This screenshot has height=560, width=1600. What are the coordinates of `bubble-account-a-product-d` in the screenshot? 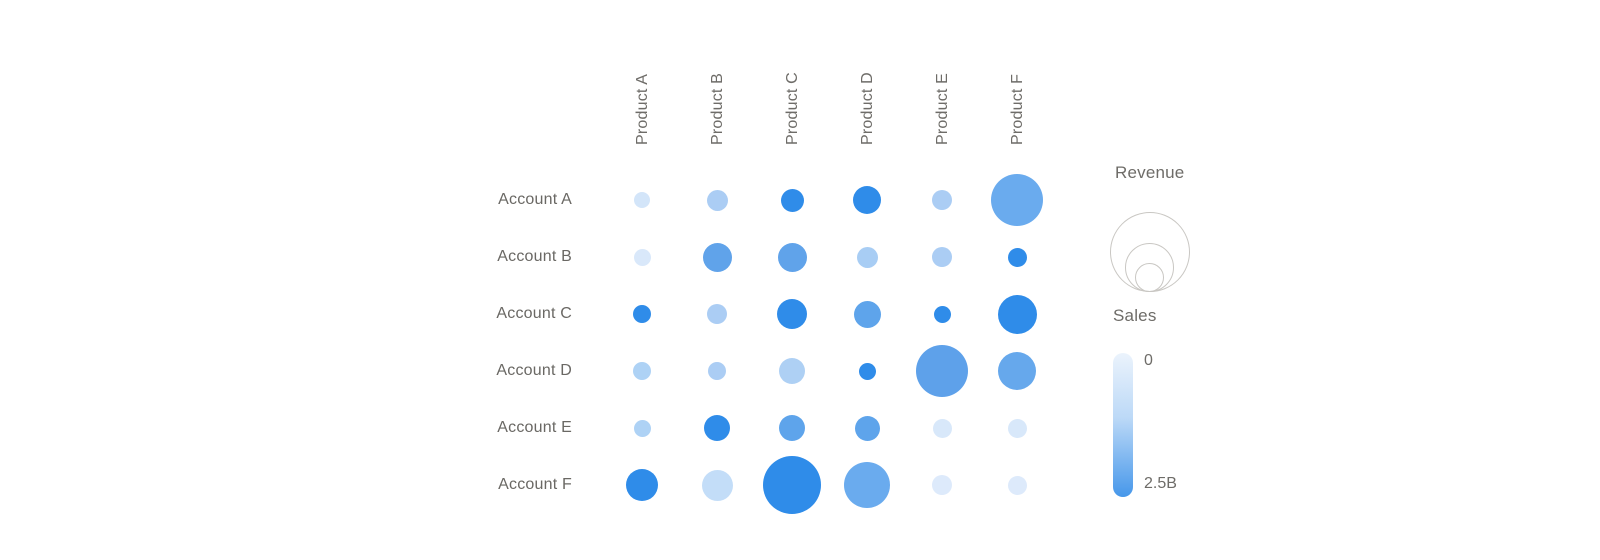 It's located at (867, 200).